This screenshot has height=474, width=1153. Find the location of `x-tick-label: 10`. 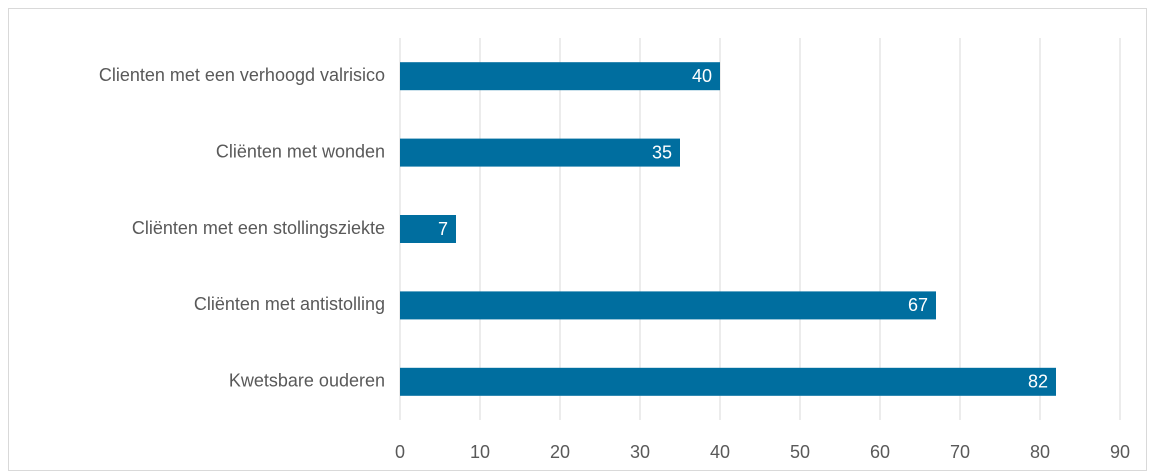

x-tick-label: 10 is located at coordinates (480, 452).